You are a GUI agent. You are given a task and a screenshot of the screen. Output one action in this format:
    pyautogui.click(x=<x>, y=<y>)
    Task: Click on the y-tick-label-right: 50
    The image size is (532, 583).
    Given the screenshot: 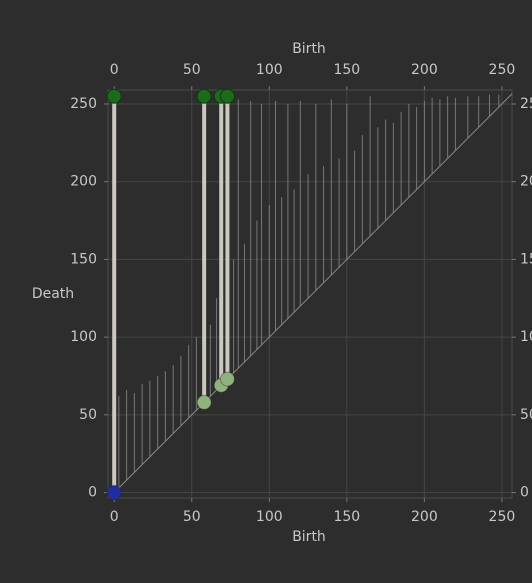 What is the action you would take?
    pyautogui.click(x=526, y=415)
    